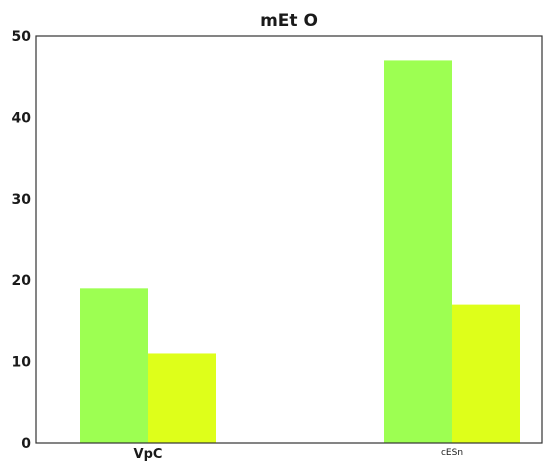  Describe the element at coordinates (22, 200) in the screenshot. I see `y-tick-label: 30` at that location.